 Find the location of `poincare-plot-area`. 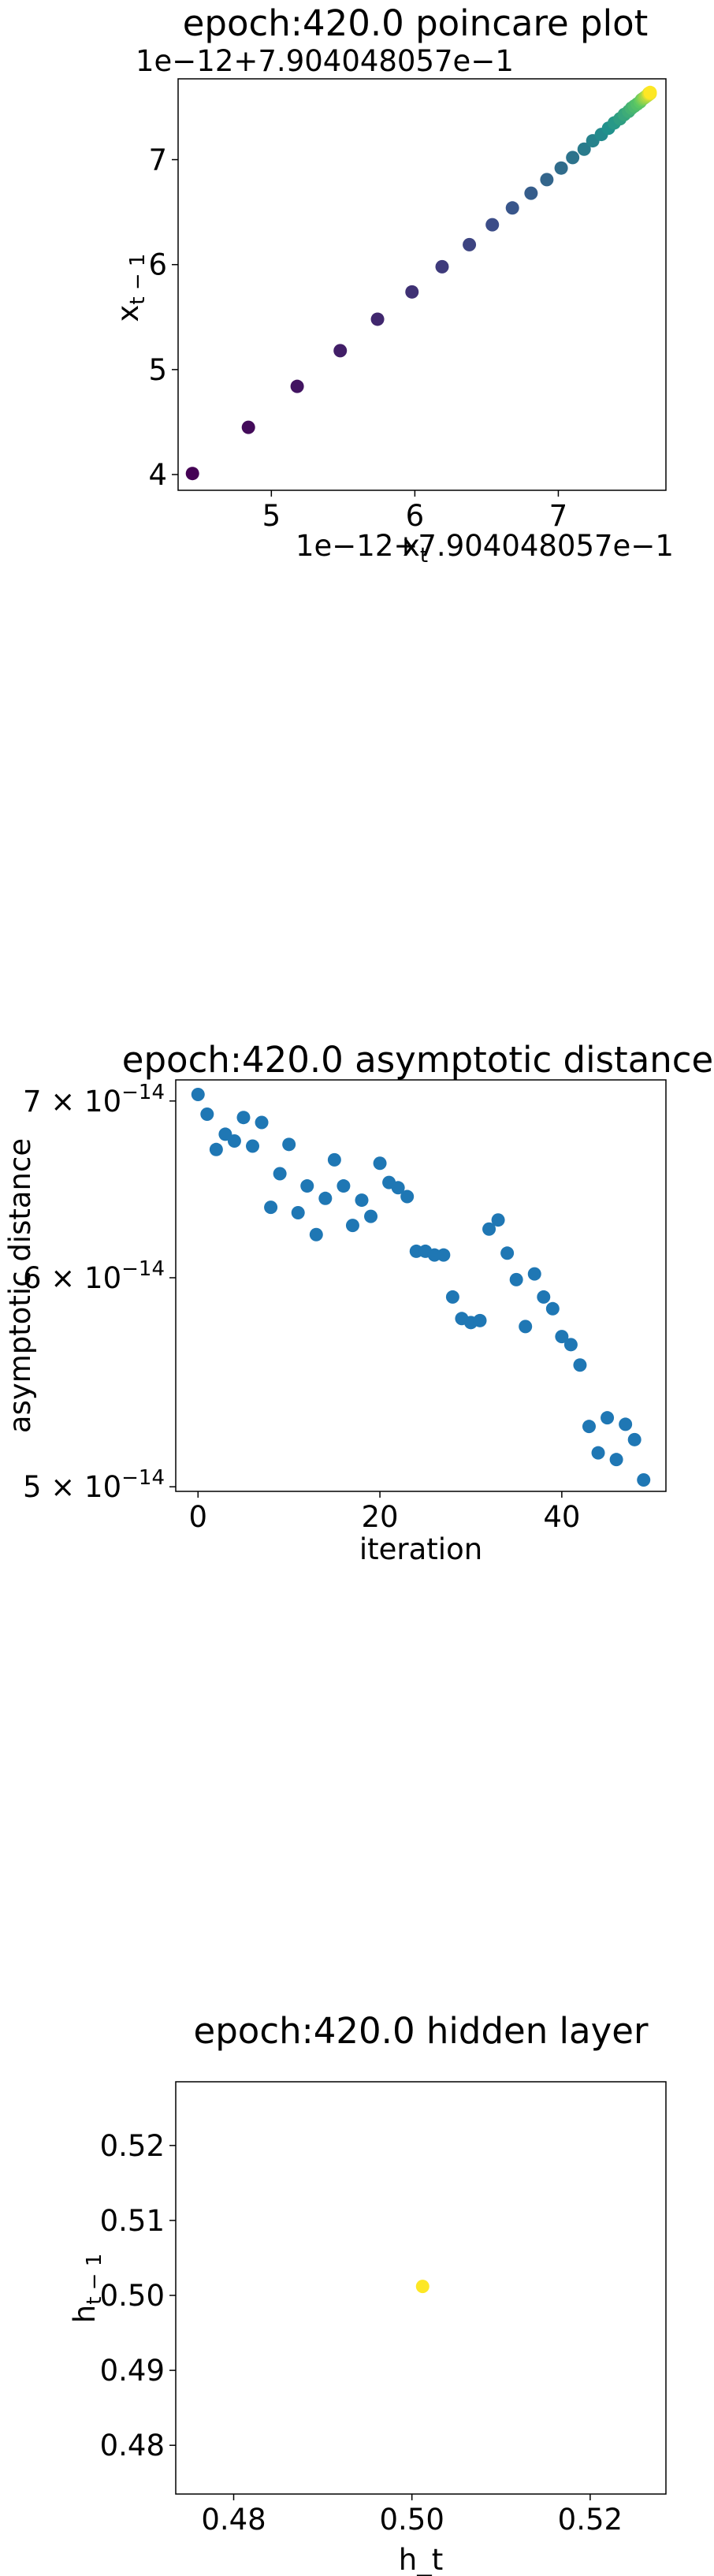

poincare-plot-area is located at coordinates (422, 284).